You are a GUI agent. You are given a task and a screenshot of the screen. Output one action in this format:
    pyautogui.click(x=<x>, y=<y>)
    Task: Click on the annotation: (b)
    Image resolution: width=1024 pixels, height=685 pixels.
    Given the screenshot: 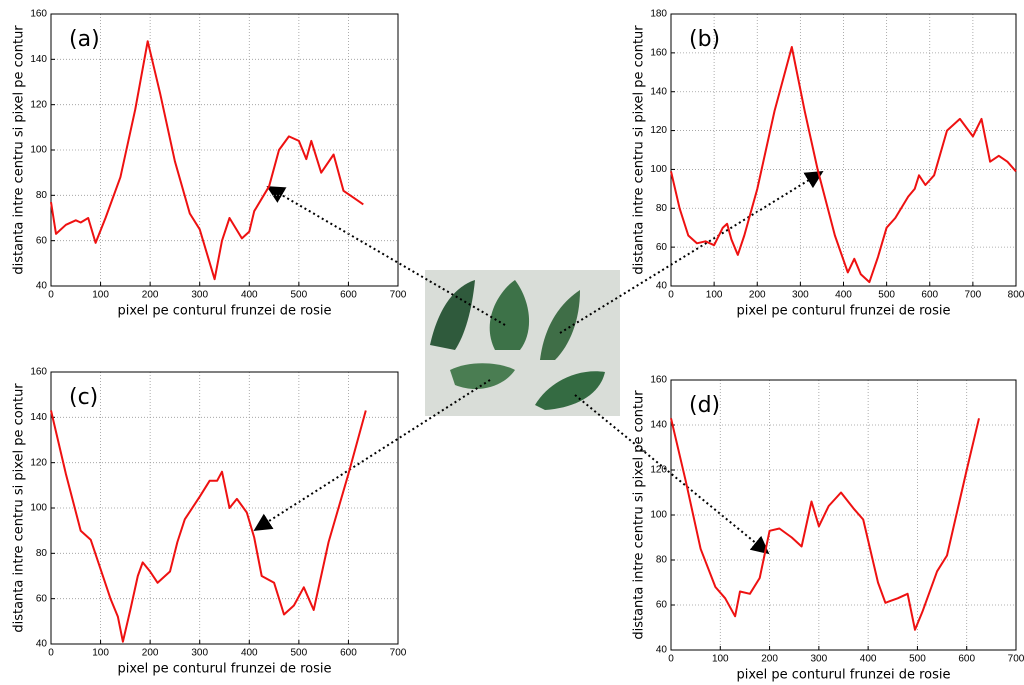 What is the action you would take?
    pyautogui.click(x=704, y=39)
    